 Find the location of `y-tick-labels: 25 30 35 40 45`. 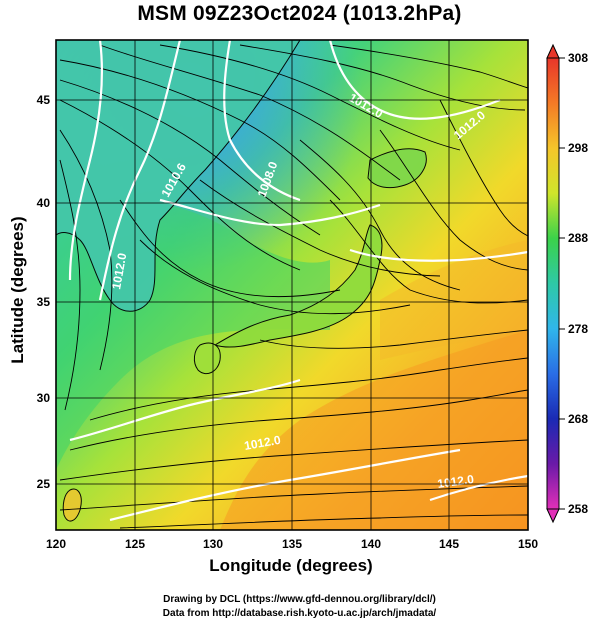

y-tick-labels: 25 30 35 40 45 is located at coordinates (44, 292).